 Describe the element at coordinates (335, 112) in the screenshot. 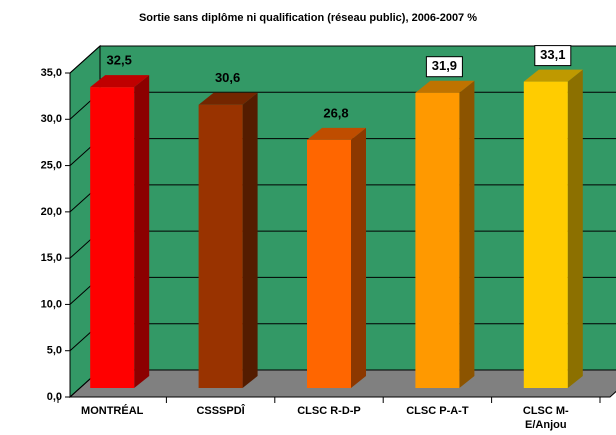

I see `value-label: 26,8` at that location.